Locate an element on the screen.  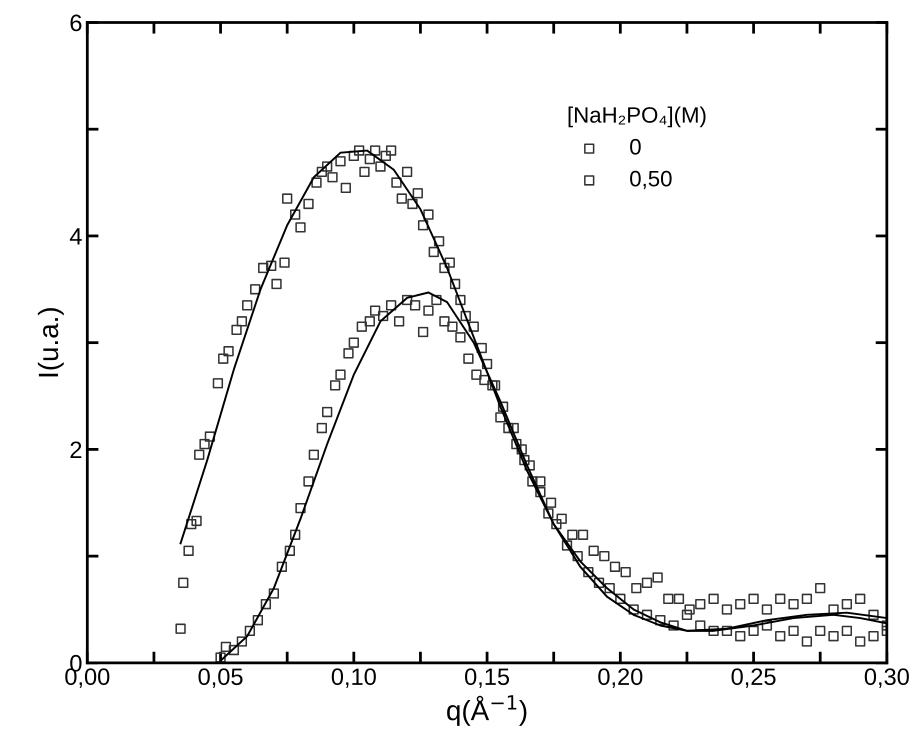
x-tick-label: 0,10 is located at coordinates (354, 678).